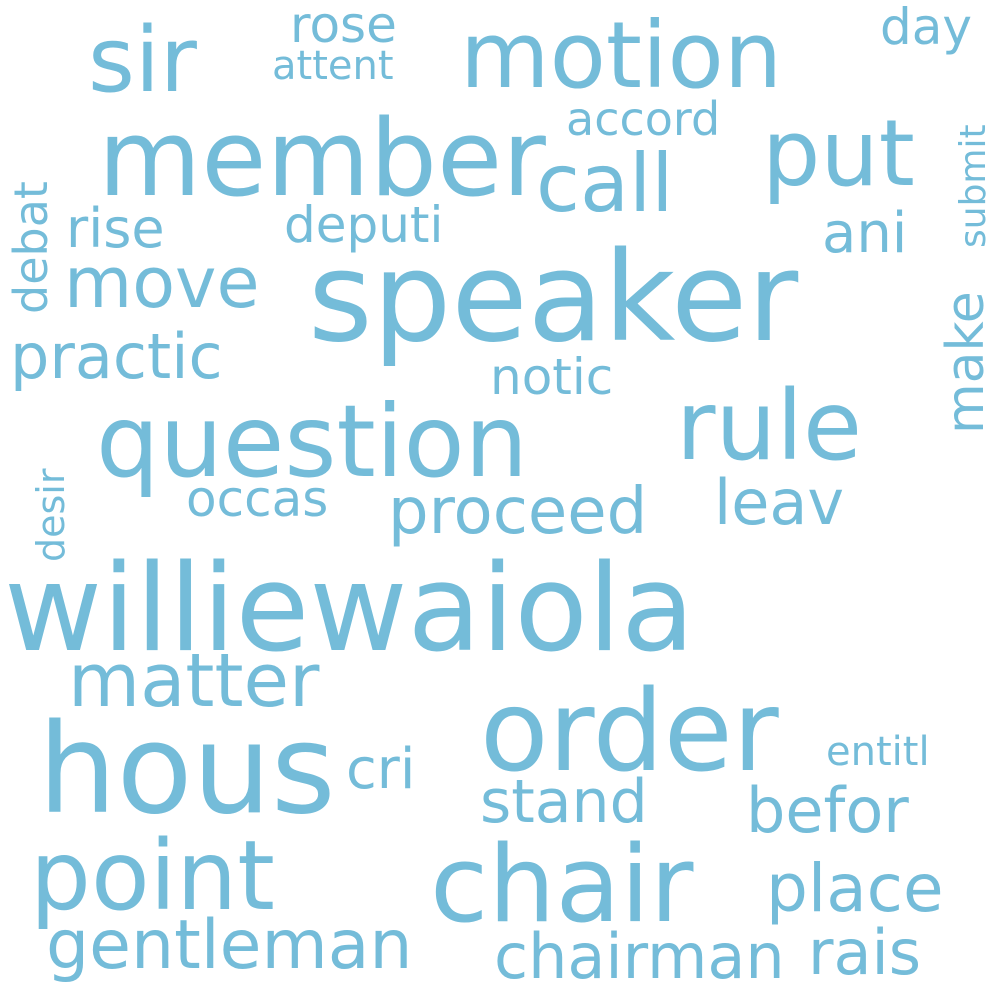 This screenshot has width=1000, height=1000. Describe the element at coordinates (643, 119) in the screenshot. I see `word-accord: accord` at that location.